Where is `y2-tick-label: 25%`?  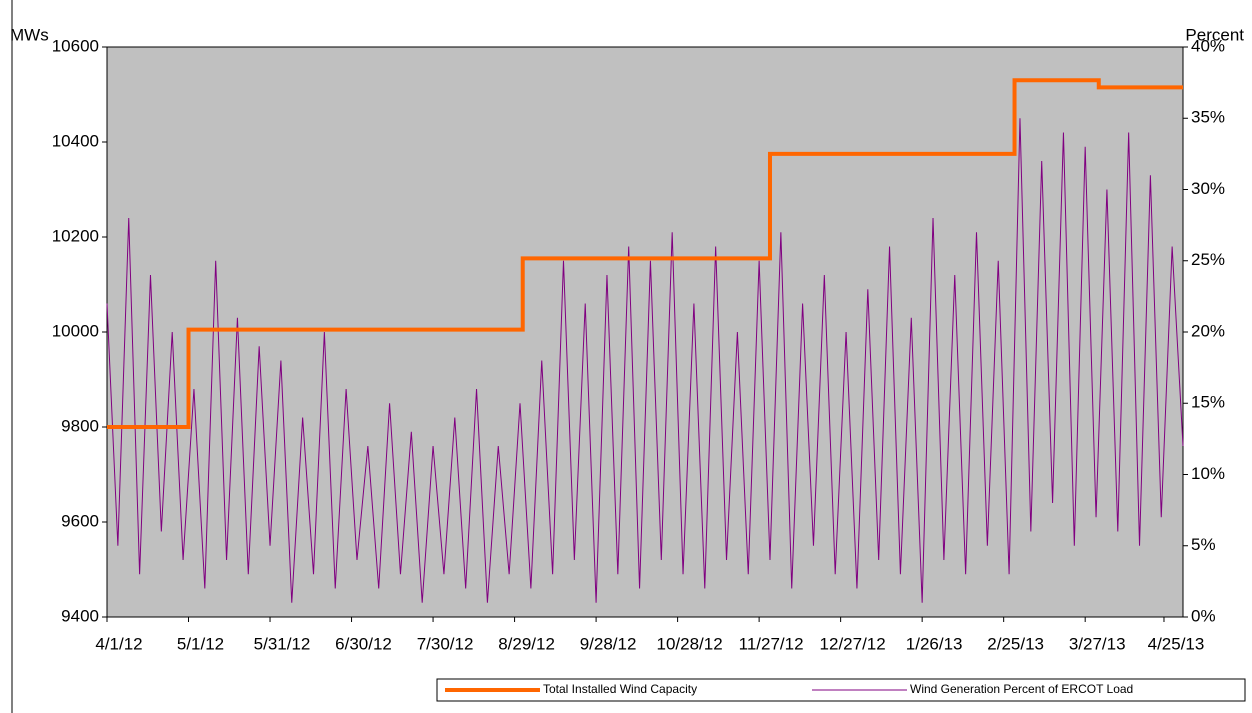 y2-tick-label: 25% is located at coordinates (1208, 259).